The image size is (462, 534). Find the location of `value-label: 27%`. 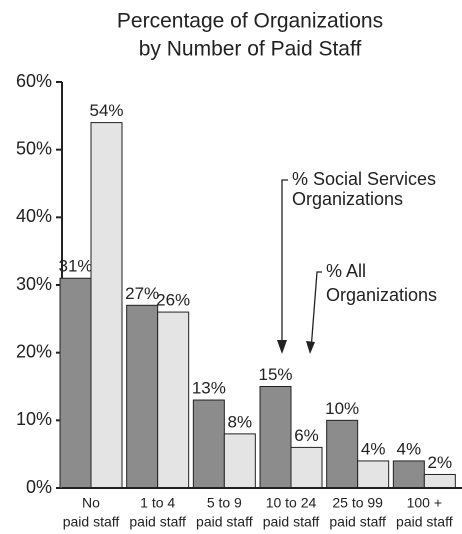

value-label: 27% is located at coordinates (142, 293).